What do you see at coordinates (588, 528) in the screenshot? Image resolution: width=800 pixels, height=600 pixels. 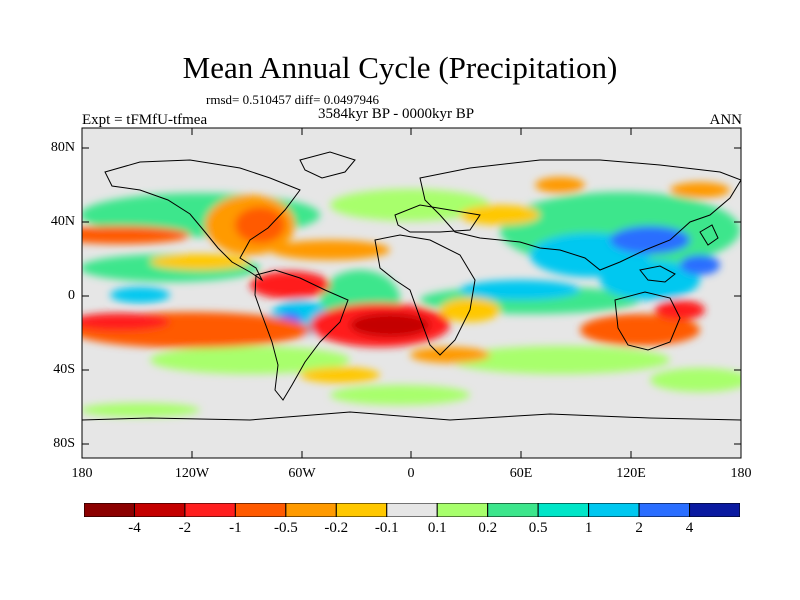 I see `colorbar-label: 1` at bounding box center [588, 528].